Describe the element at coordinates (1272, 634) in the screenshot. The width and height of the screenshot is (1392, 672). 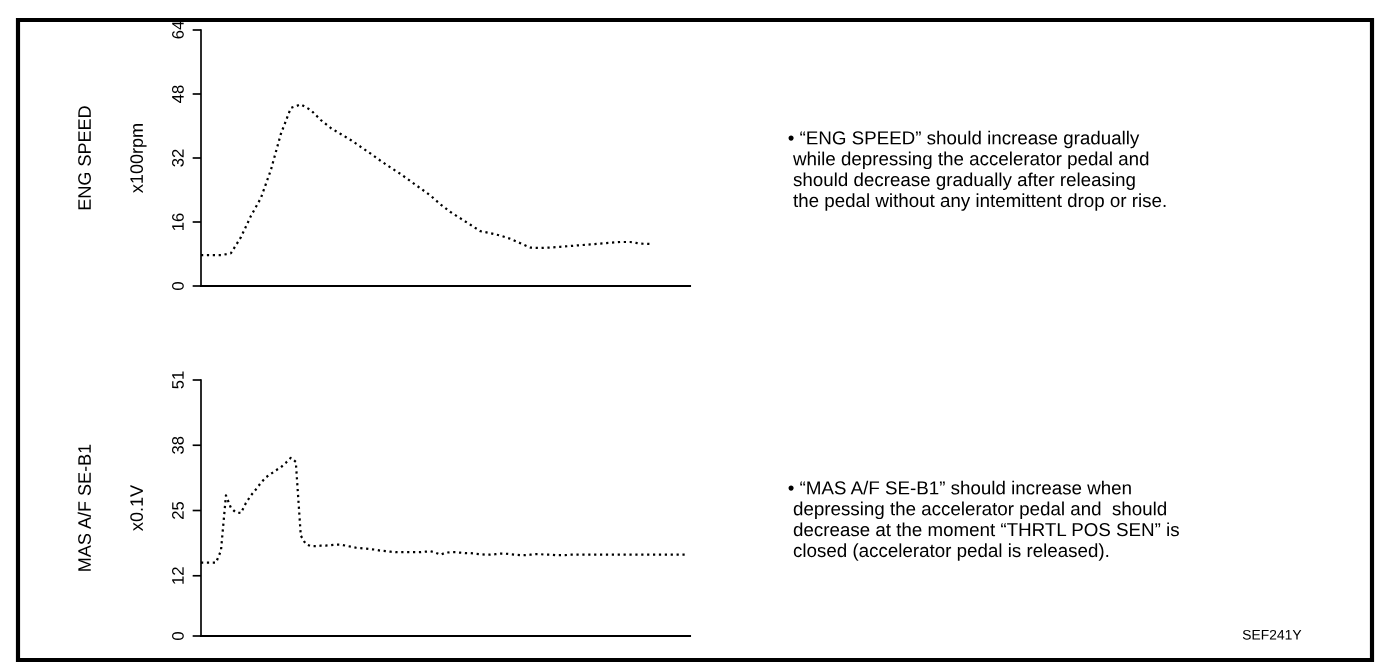
I see `text: SEF241Y` at that location.